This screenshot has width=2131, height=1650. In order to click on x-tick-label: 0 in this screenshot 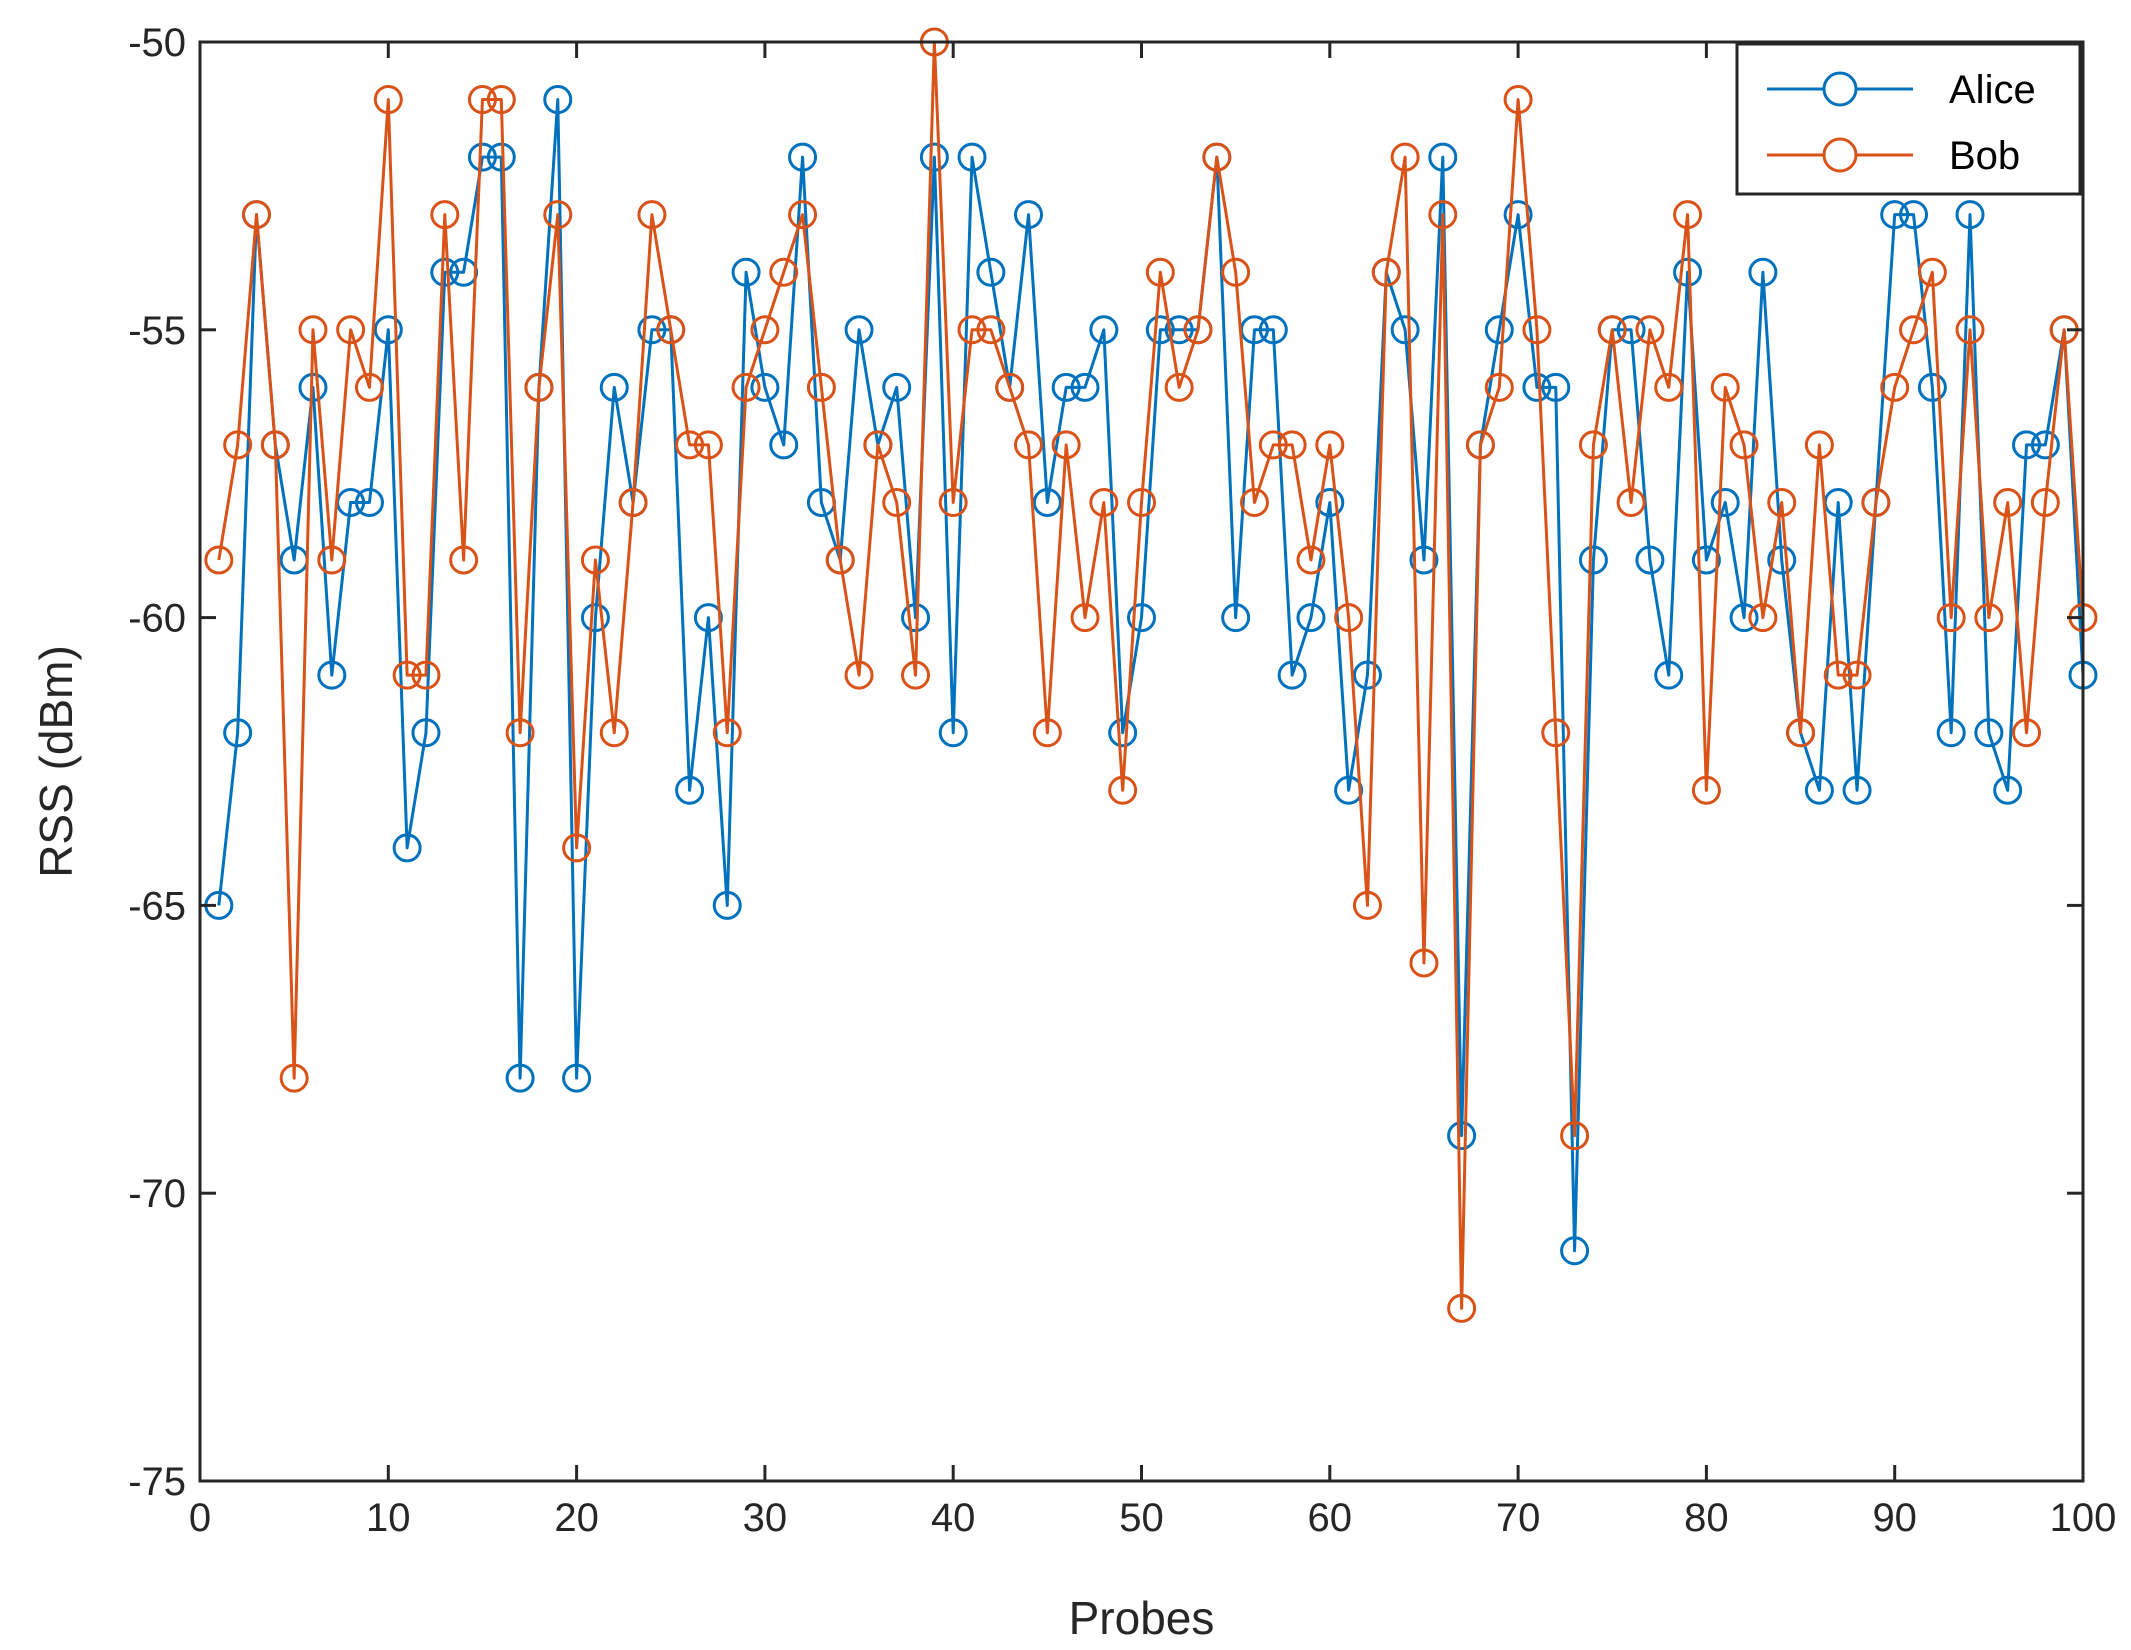, I will do `click(200, 1518)`.